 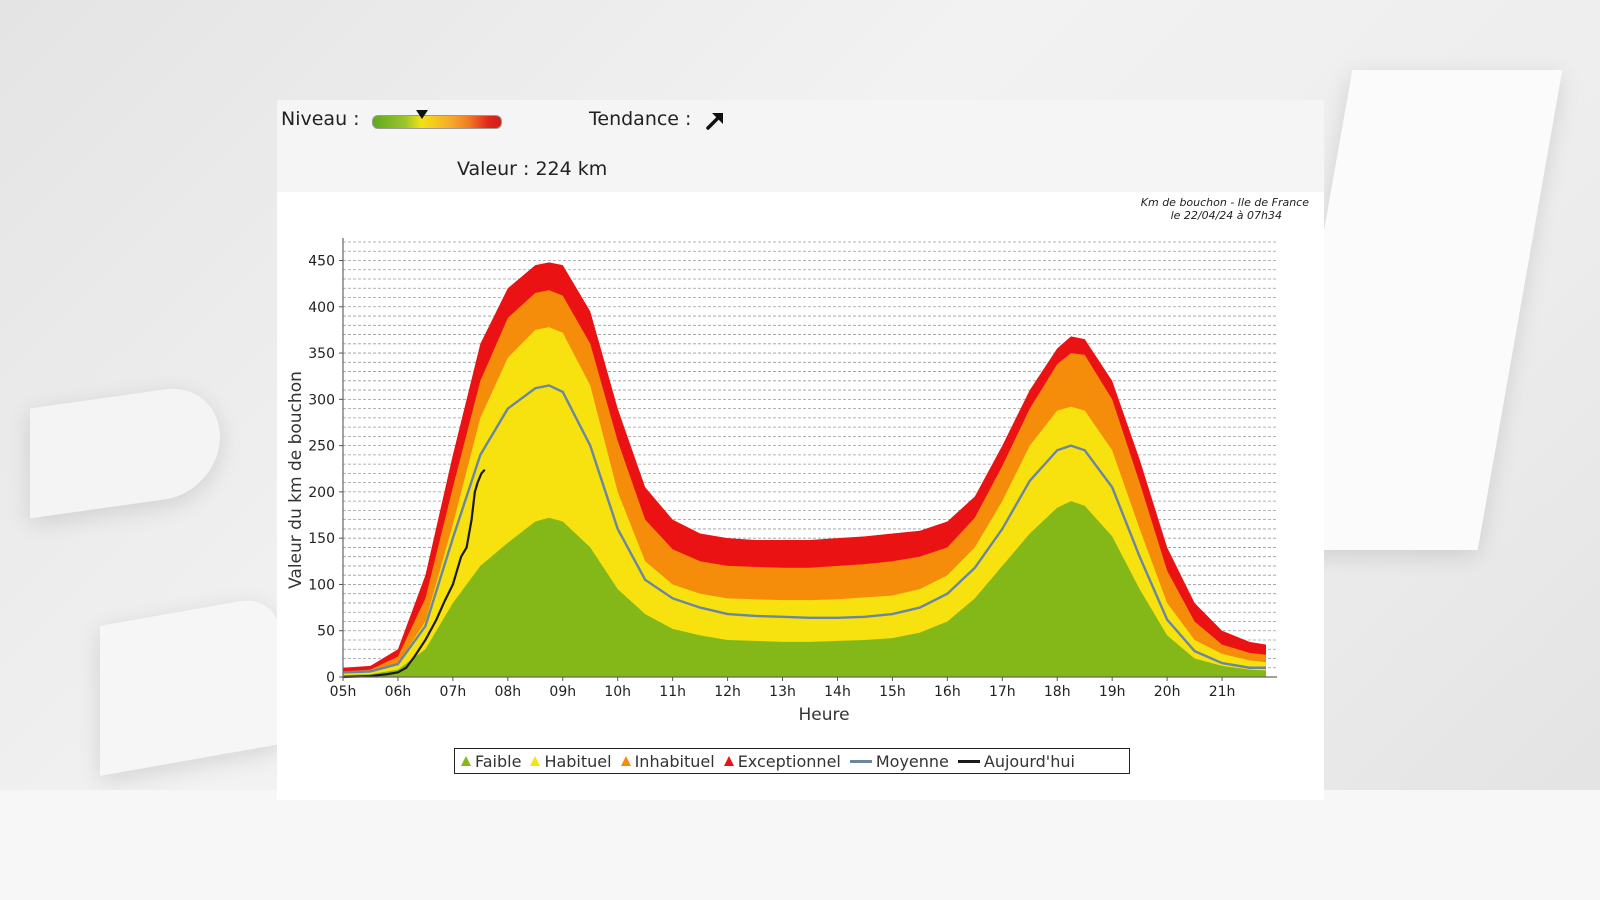 I want to click on series-aujourdhui-line, so click(x=414, y=573).